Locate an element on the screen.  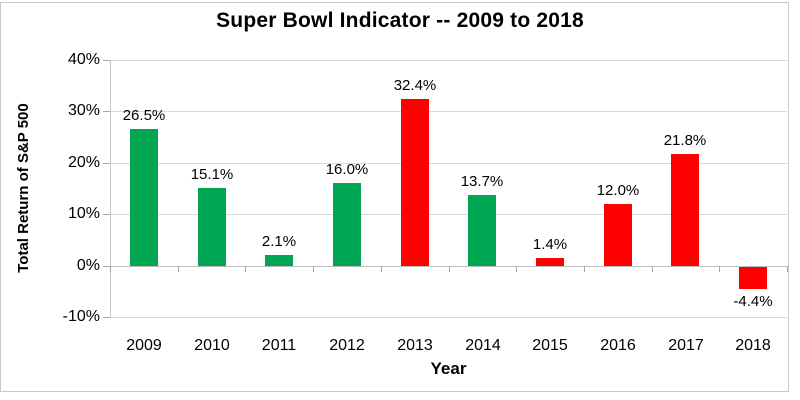
y-tick-label: 10% is located at coordinates (83, 213).